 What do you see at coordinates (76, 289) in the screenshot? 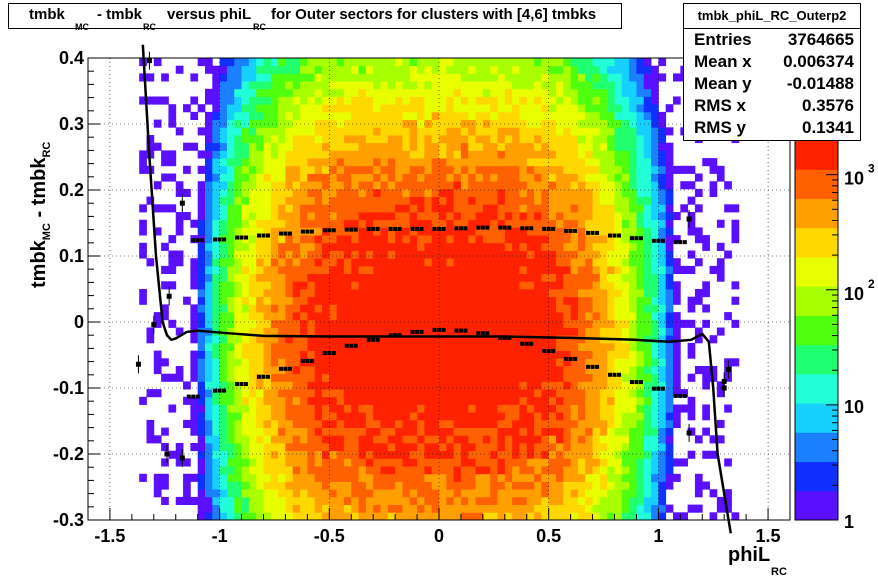
I see `y-axis-ticks: -0.3-0.2-0.100.10.20.30.4` at bounding box center [76, 289].